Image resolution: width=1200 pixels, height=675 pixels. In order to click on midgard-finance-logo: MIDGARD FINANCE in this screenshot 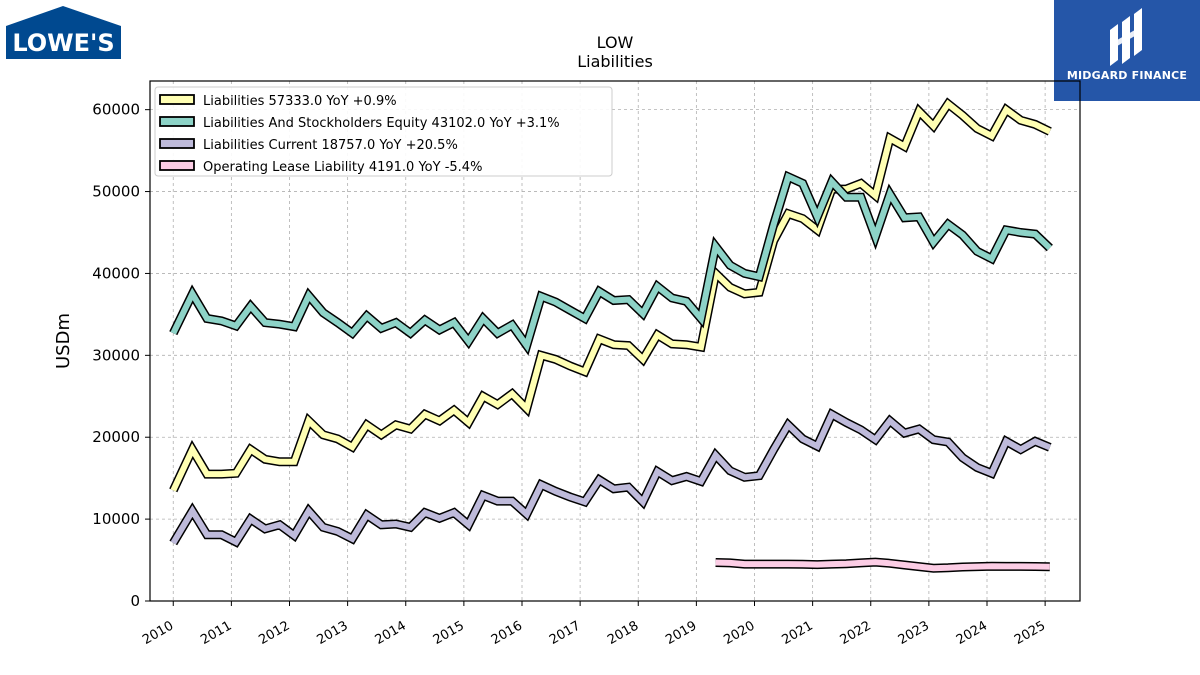, I will do `click(1127, 50)`.